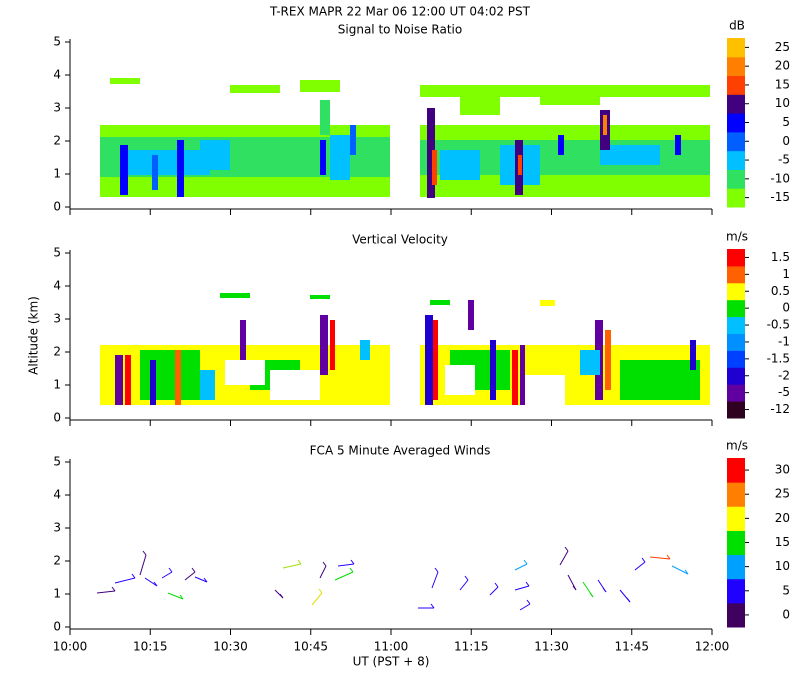  I want to click on panel-subtitle: FCA 5 Minute Averaged Winds, so click(400, 451).